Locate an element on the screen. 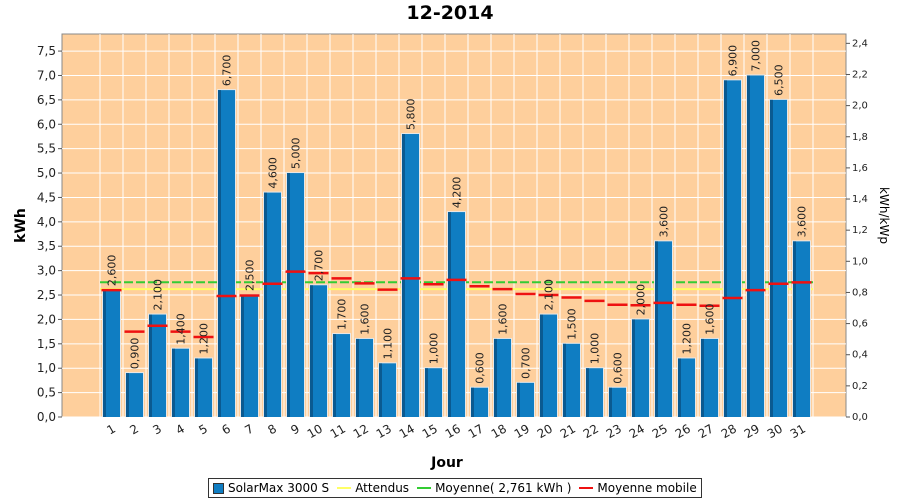 The image size is (900, 500). y-tick-label: 4,0 is located at coordinates (46, 222).